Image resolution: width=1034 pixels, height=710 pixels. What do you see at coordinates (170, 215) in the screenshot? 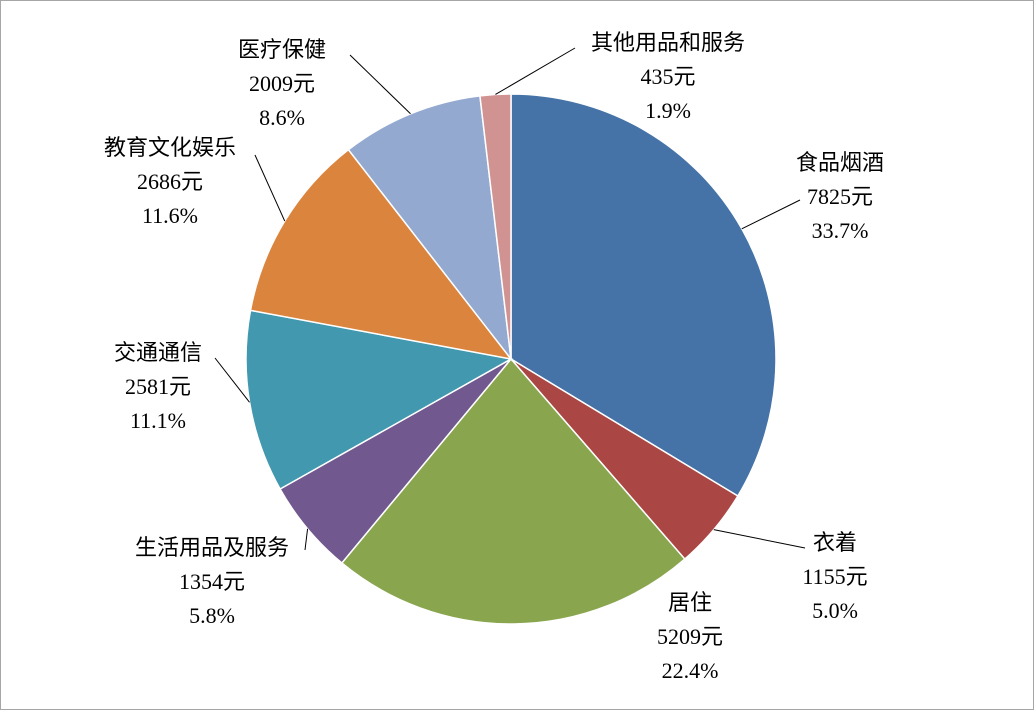
I see `slice-percent: 11.6%` at bounding box center [170, 215].